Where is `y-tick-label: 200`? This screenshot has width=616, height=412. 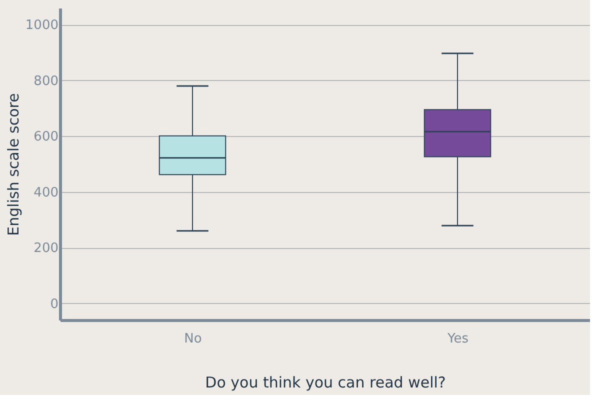 y-tick-label: 200 is located at coordinates (46, 248).